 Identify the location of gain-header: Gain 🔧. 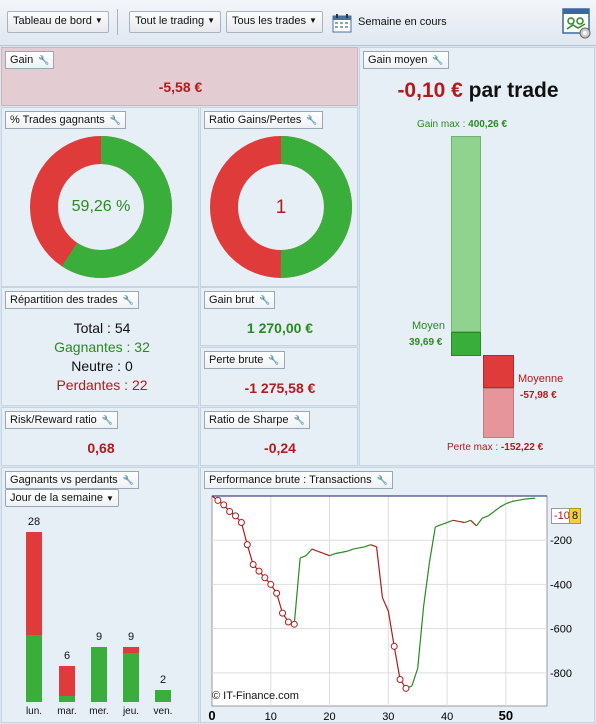
(30, 60).